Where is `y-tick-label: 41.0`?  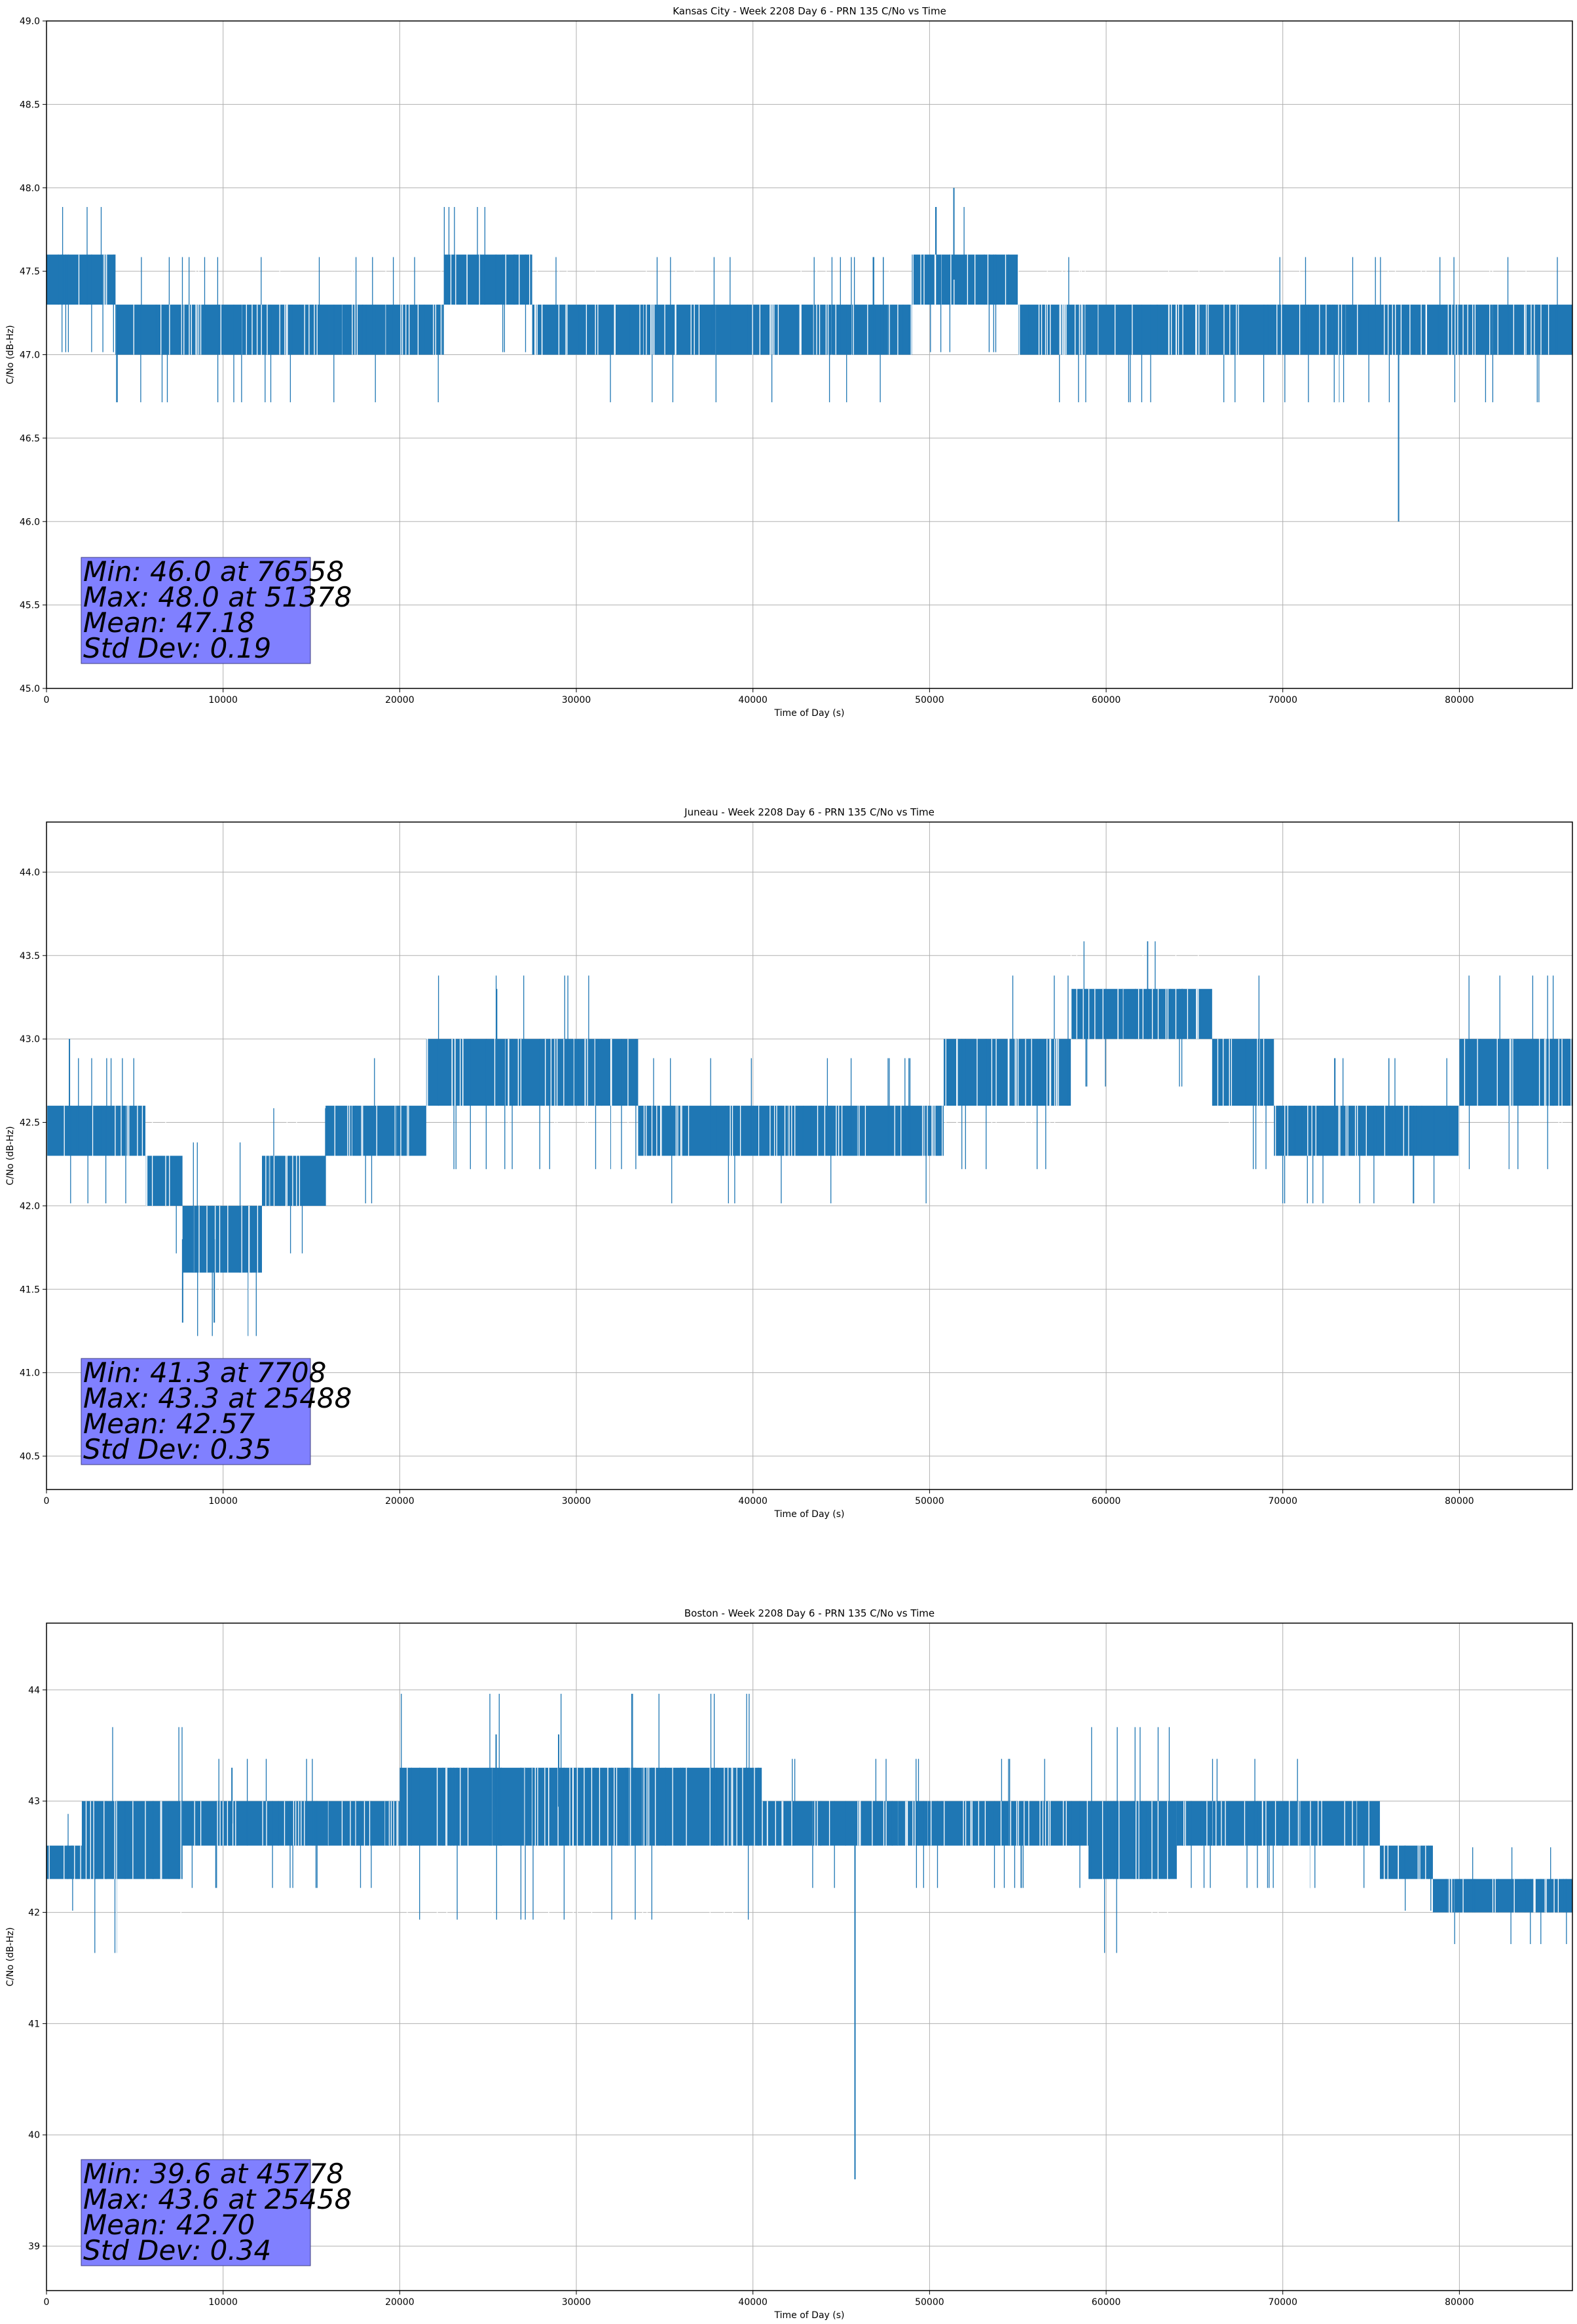 y-tick-label: 41.0 is located at coordinates (30, 1373).